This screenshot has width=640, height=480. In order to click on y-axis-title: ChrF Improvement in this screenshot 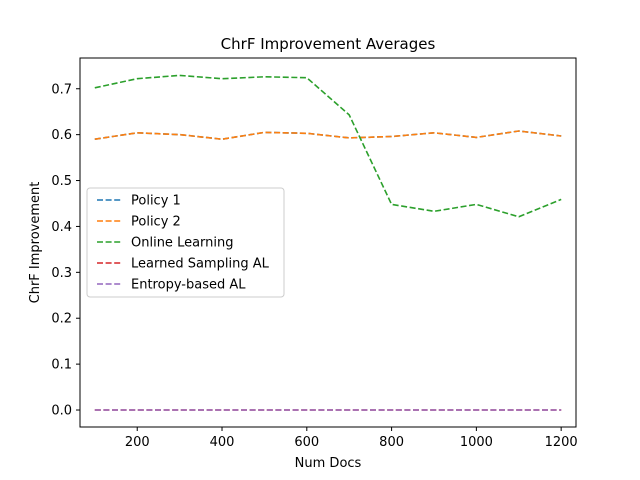, I will do `click(35, 243)`.